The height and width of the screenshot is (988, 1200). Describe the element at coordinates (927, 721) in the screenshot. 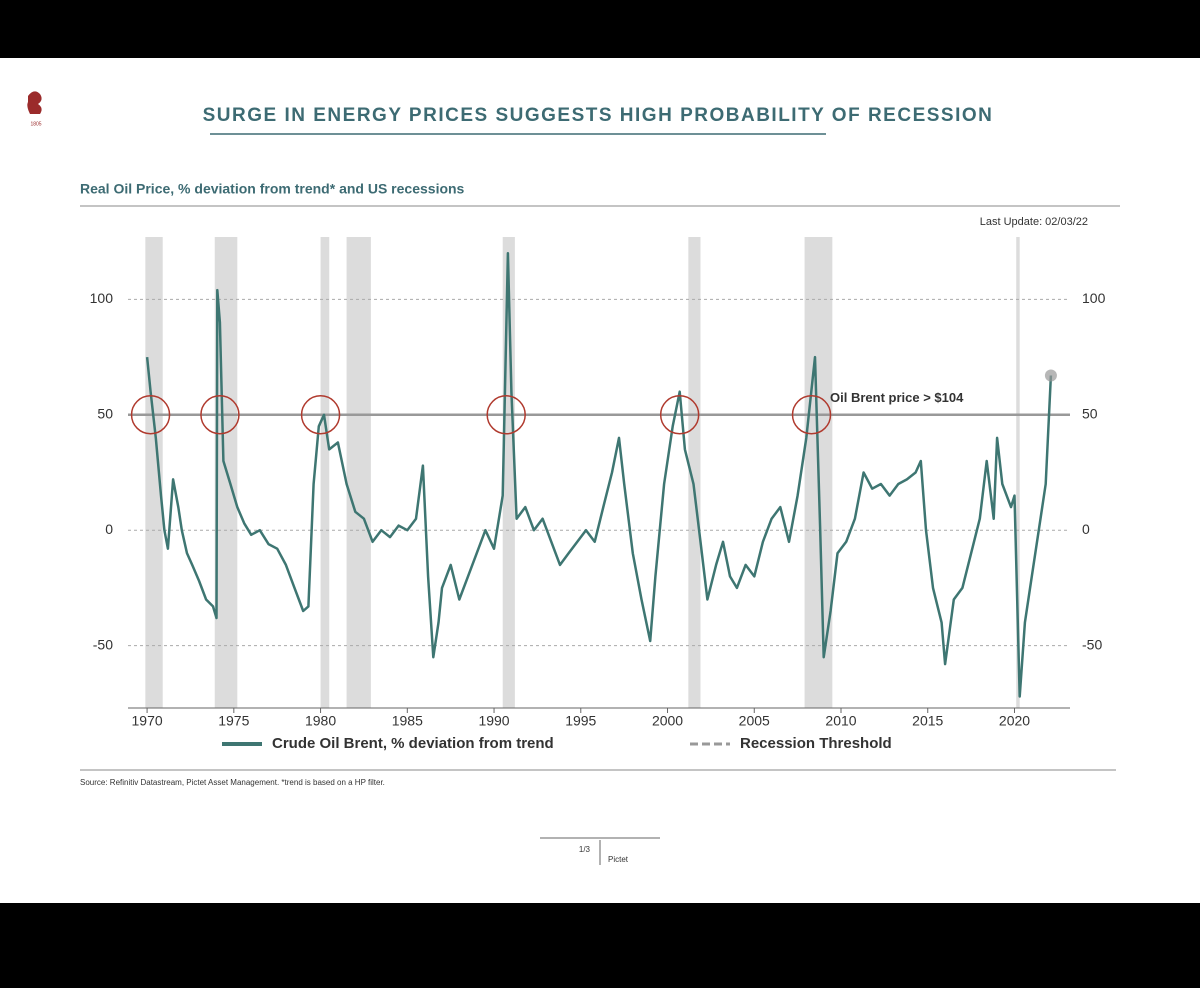

I see `x-tick-label: 2015` at that location.